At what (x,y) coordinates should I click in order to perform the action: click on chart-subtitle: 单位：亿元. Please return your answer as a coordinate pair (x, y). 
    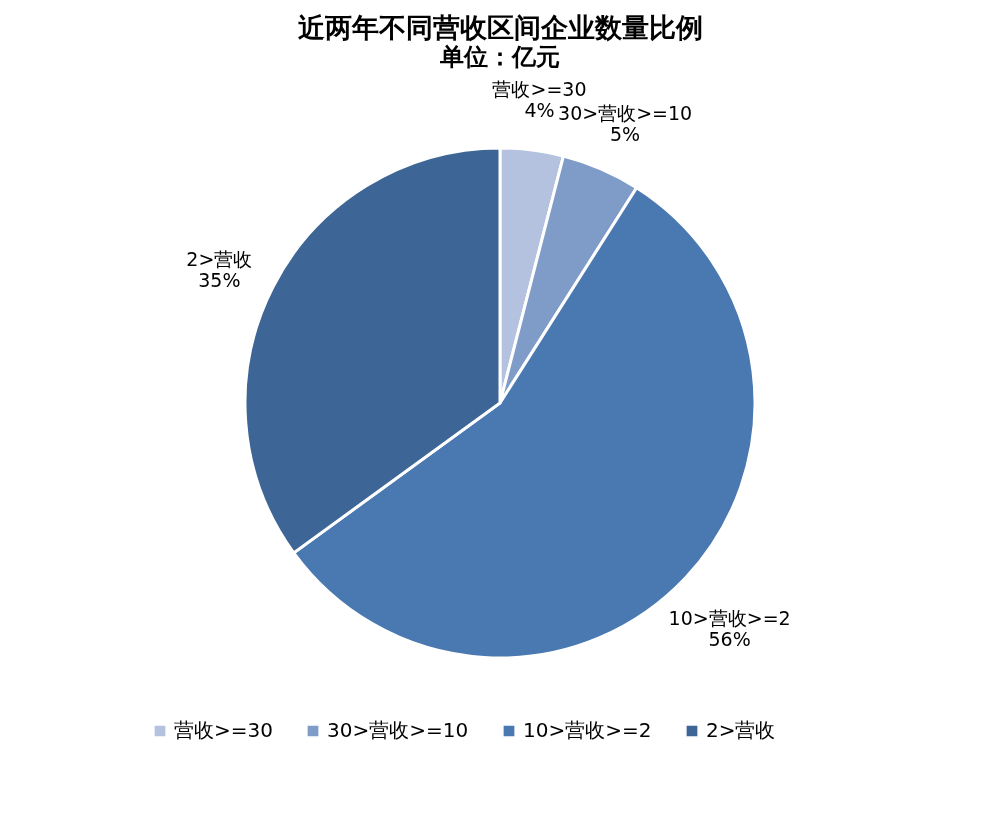
    Looking at the image, I should click on (499, 57).